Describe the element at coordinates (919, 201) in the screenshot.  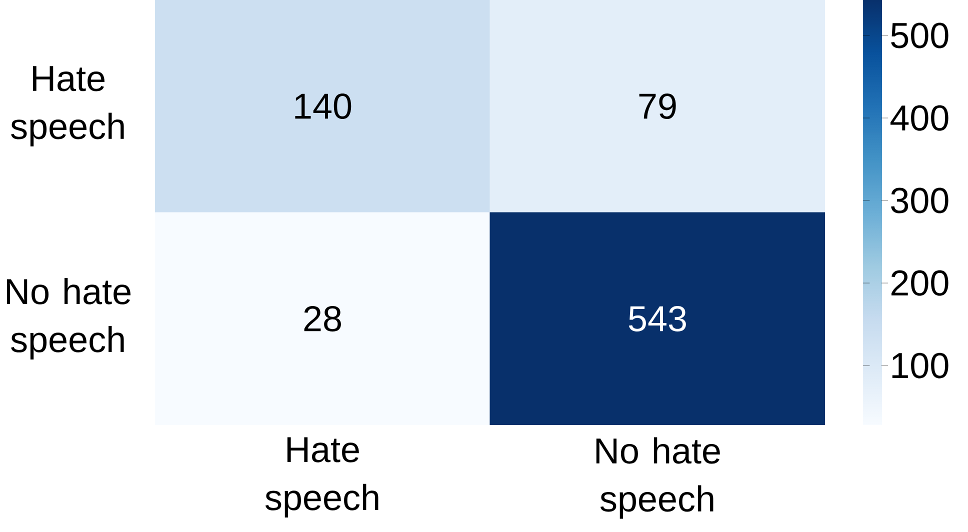
I see `color-bar-label: 300` at that location.